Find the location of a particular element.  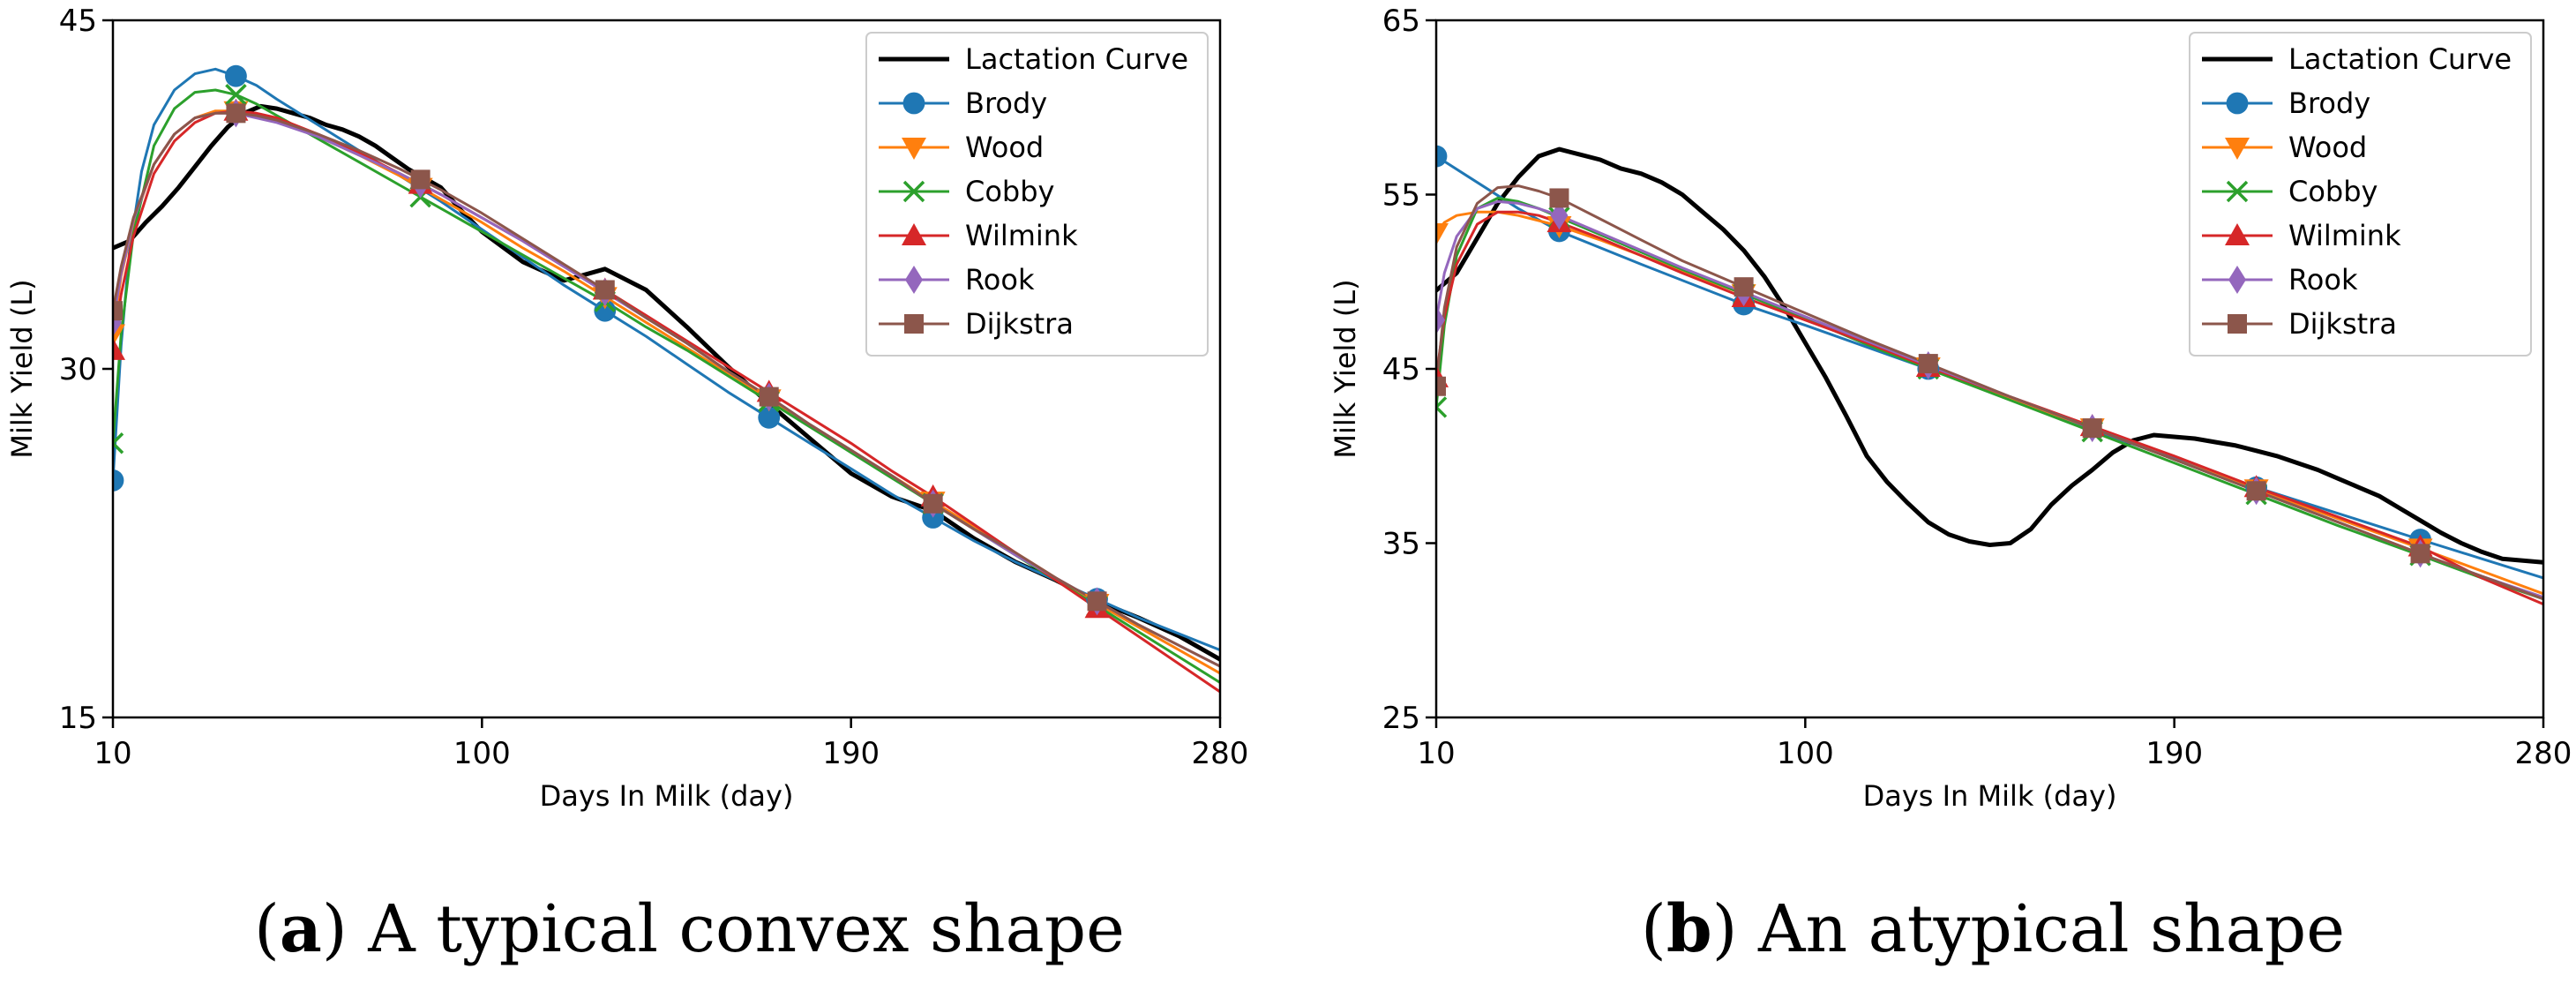

y-tick-label: 35 is located at coordinates (1401, 544).